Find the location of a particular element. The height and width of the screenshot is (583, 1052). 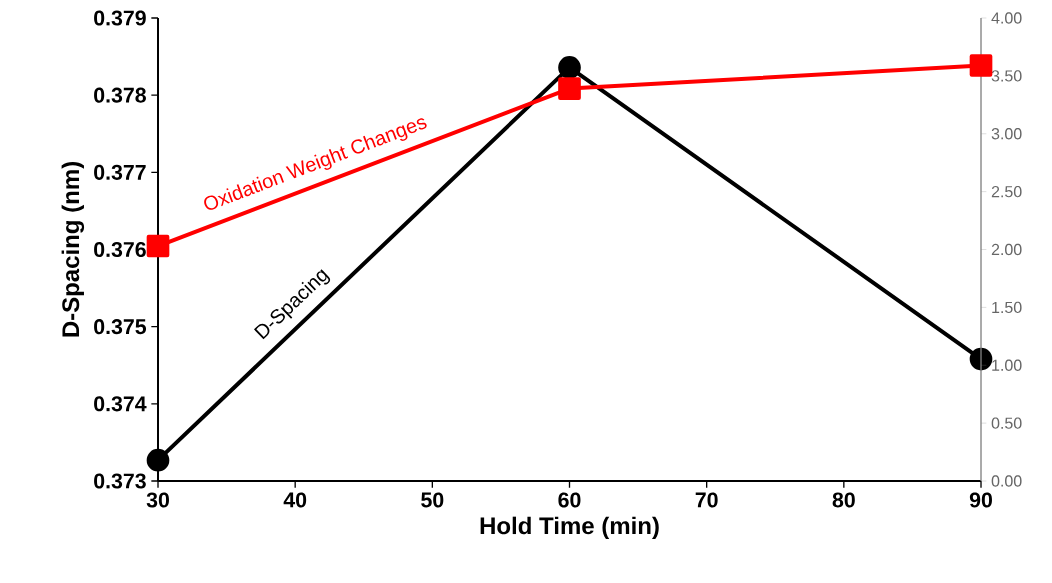

x-tick-label: 90 is located at coordinates (980, 500).